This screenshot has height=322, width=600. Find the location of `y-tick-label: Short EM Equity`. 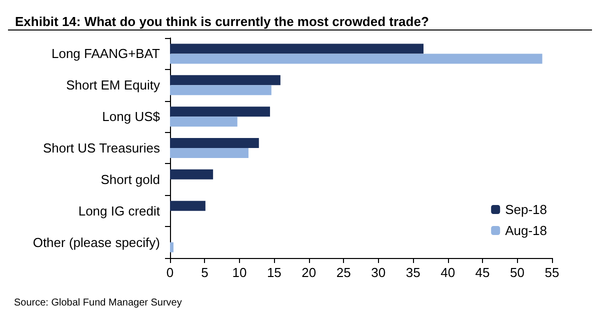

y-tick-label: Short EM Equity is located at coordinates (113, 85).